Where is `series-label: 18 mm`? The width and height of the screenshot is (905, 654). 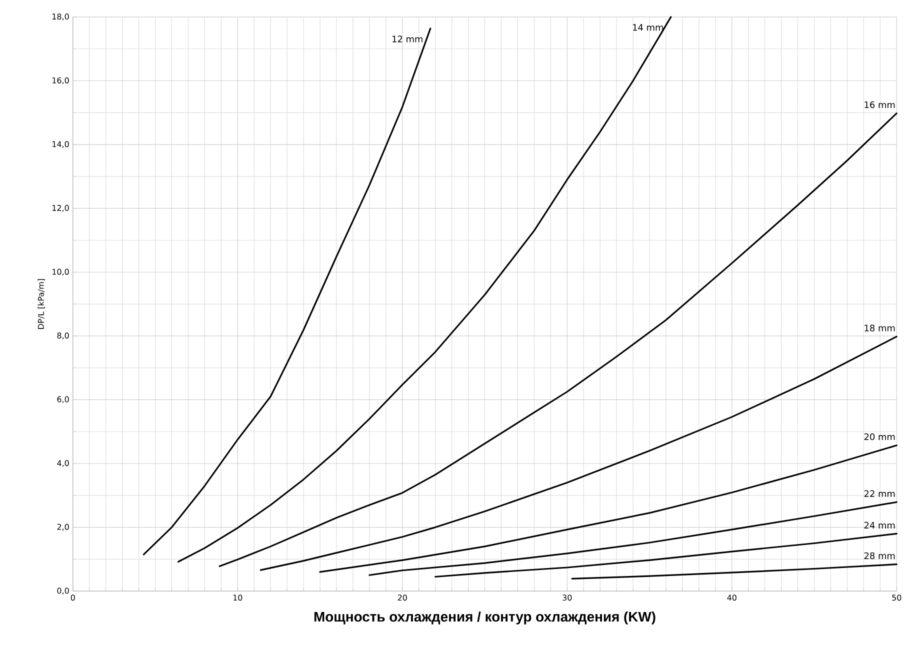 series-label: 18 mm is located at coordinates (879, 328).